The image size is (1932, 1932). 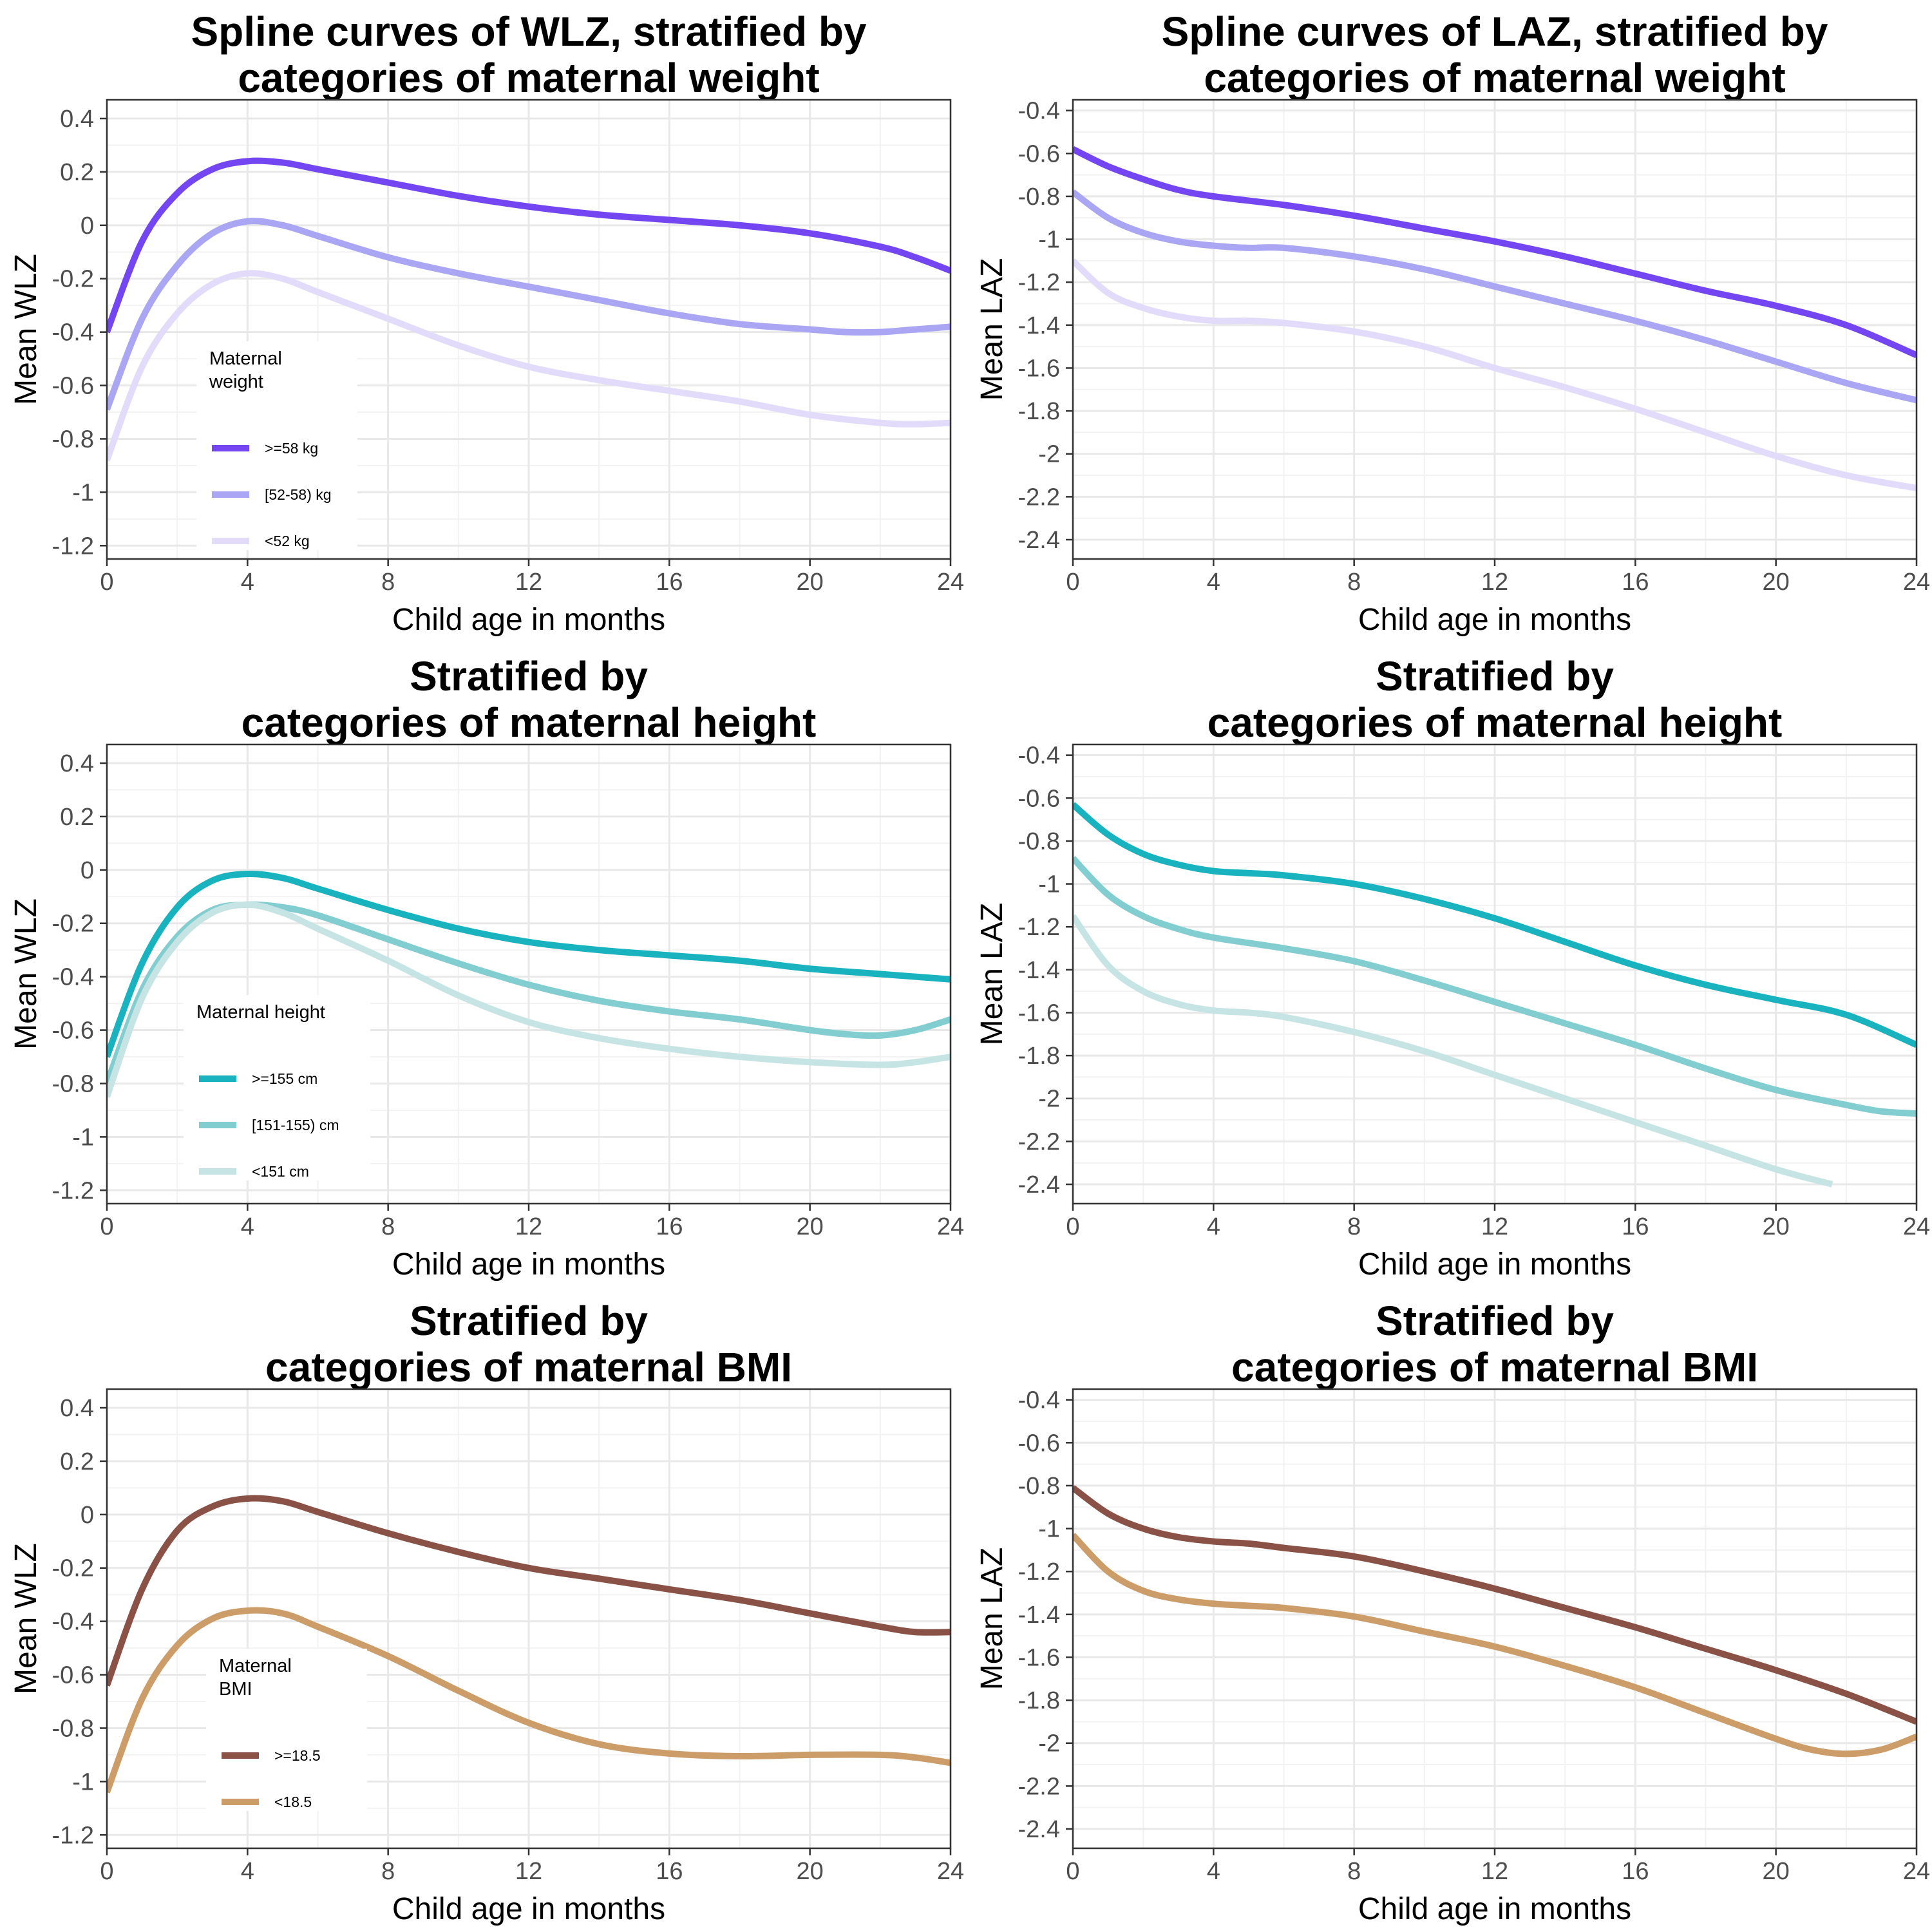 I want to click on legend: Maternal weight >=58 kg [52-58) kg <52 kg, so click(x=277, y=446).